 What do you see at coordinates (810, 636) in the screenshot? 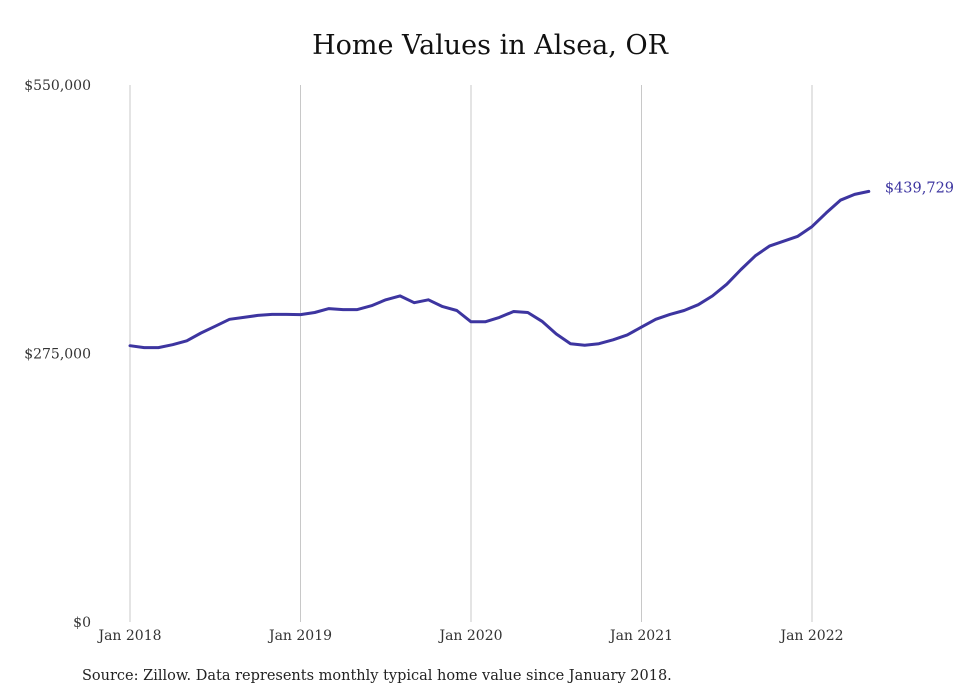
I see `x-tick-label: Jan 2022` at bounding box center [810, 636].